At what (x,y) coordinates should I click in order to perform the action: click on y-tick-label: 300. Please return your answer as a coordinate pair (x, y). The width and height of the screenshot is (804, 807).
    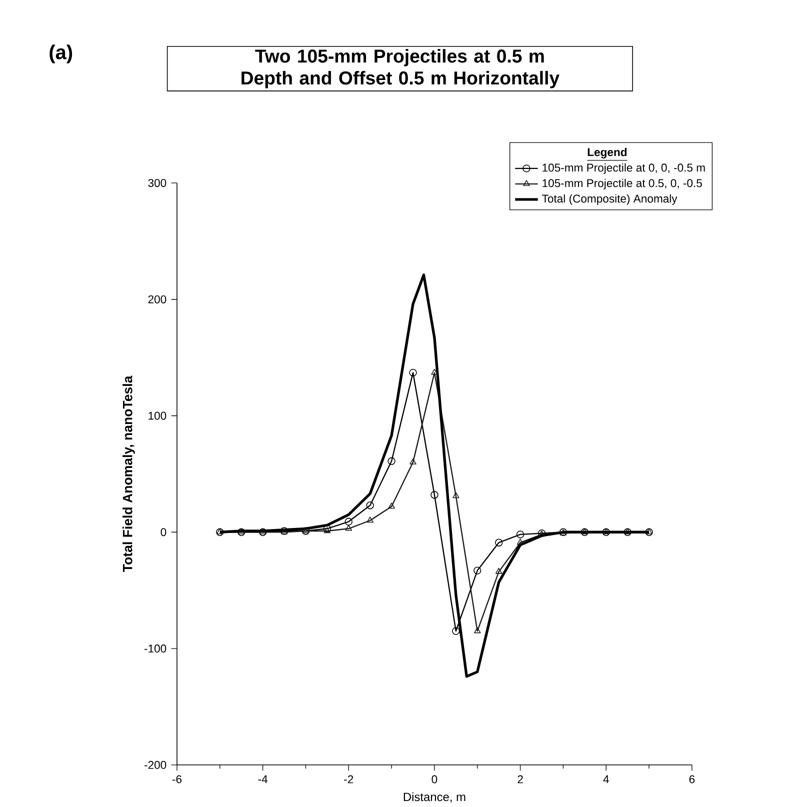
    Looking at the image, I should click on (157, 182).